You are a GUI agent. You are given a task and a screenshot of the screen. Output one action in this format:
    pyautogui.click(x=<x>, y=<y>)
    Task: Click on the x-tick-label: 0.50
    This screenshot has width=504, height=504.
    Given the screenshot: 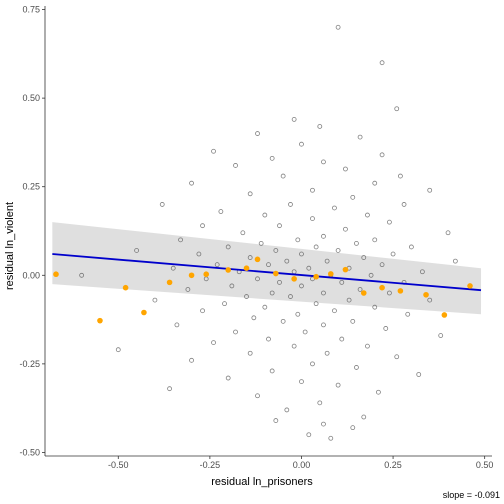 What is the action you would take?
    pyautogui.click(x=485, y=465)
    